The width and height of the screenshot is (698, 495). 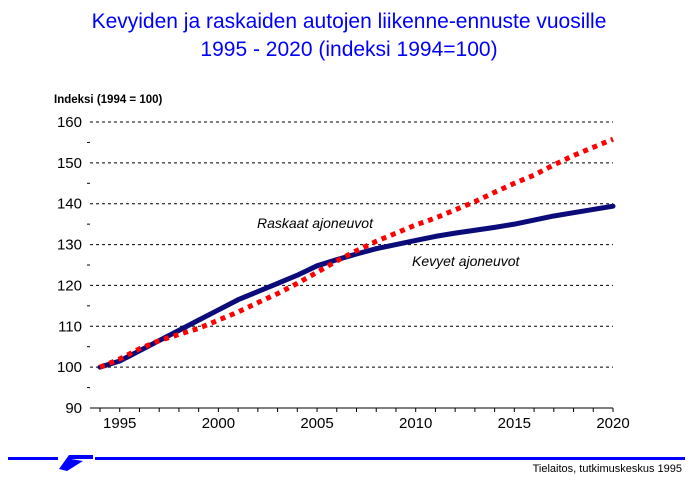 What do you see at coordinates (218, 423) in the screenshot?
I see `x-tick-label-2000: 2000` at bounding box center [218, 423].